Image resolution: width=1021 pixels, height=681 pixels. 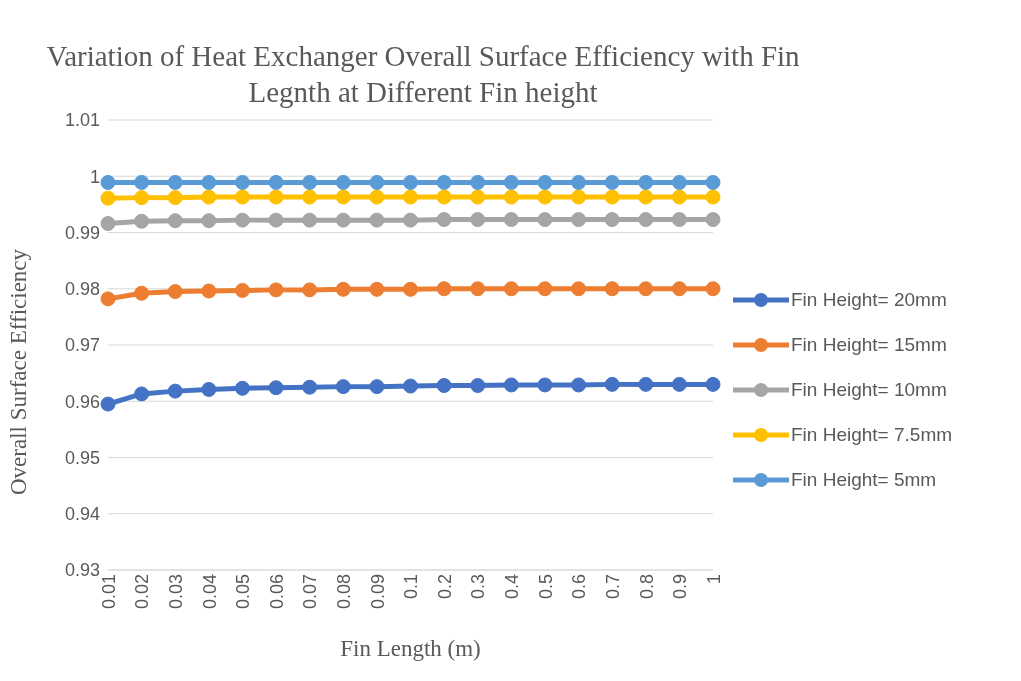 What do you see at coordinates (82, 345) in the screenshot?
I see `y-tick-label: 0.97` at bounding box center [82, 345].